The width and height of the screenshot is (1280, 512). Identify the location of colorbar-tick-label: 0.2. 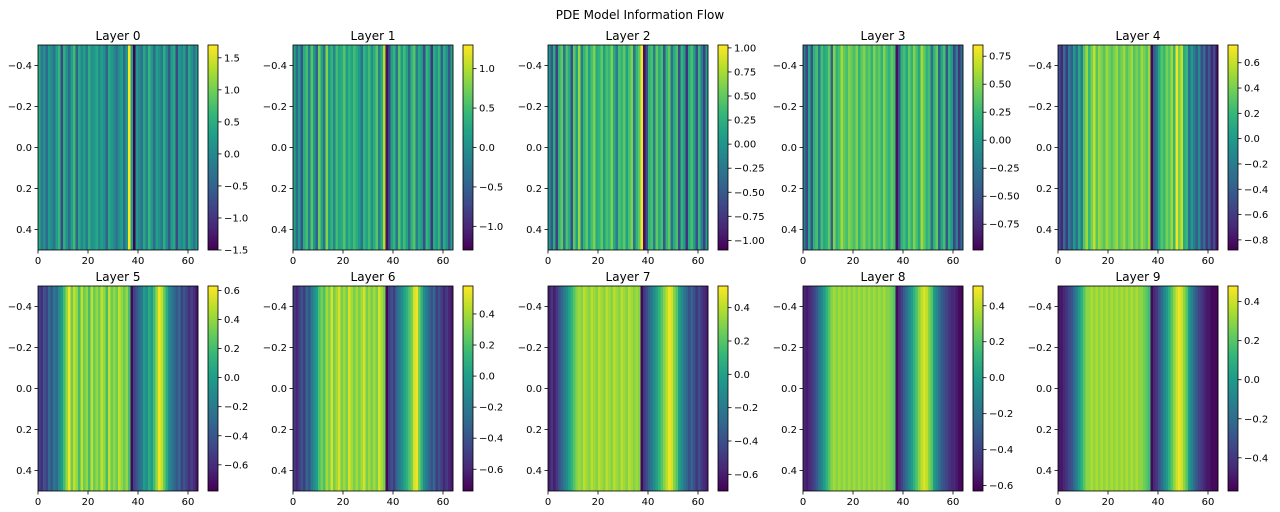
(997, 342).